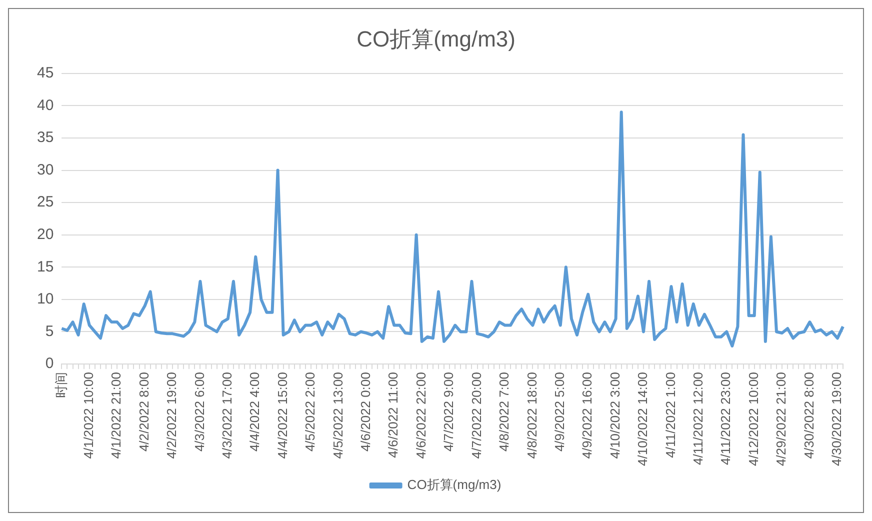 The width and height of the screenshot is (872, 521). Describe the element at coordinates (45, 202) in the screenshot. I see `y-tick-label: 25` at that location.